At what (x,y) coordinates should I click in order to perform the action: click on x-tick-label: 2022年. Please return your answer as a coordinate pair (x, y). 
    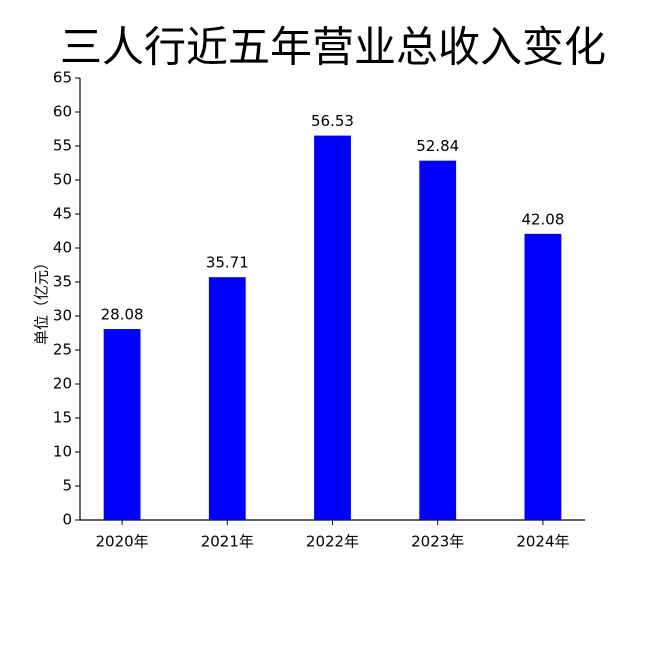
    Looking at the image, I should click on (332, 542).